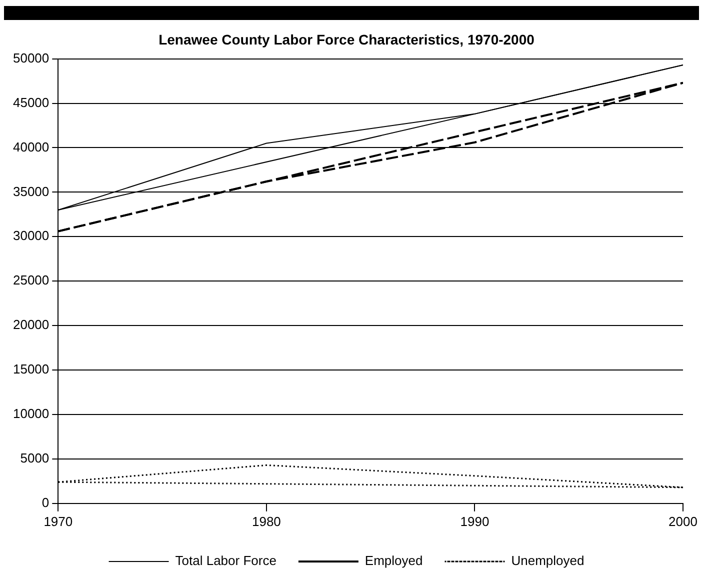 The height and width of the screenshot is (588, 703). Describe the element at coordinates (46, 502) in the screenshot. I see `y-tick-label: 0` at that location.